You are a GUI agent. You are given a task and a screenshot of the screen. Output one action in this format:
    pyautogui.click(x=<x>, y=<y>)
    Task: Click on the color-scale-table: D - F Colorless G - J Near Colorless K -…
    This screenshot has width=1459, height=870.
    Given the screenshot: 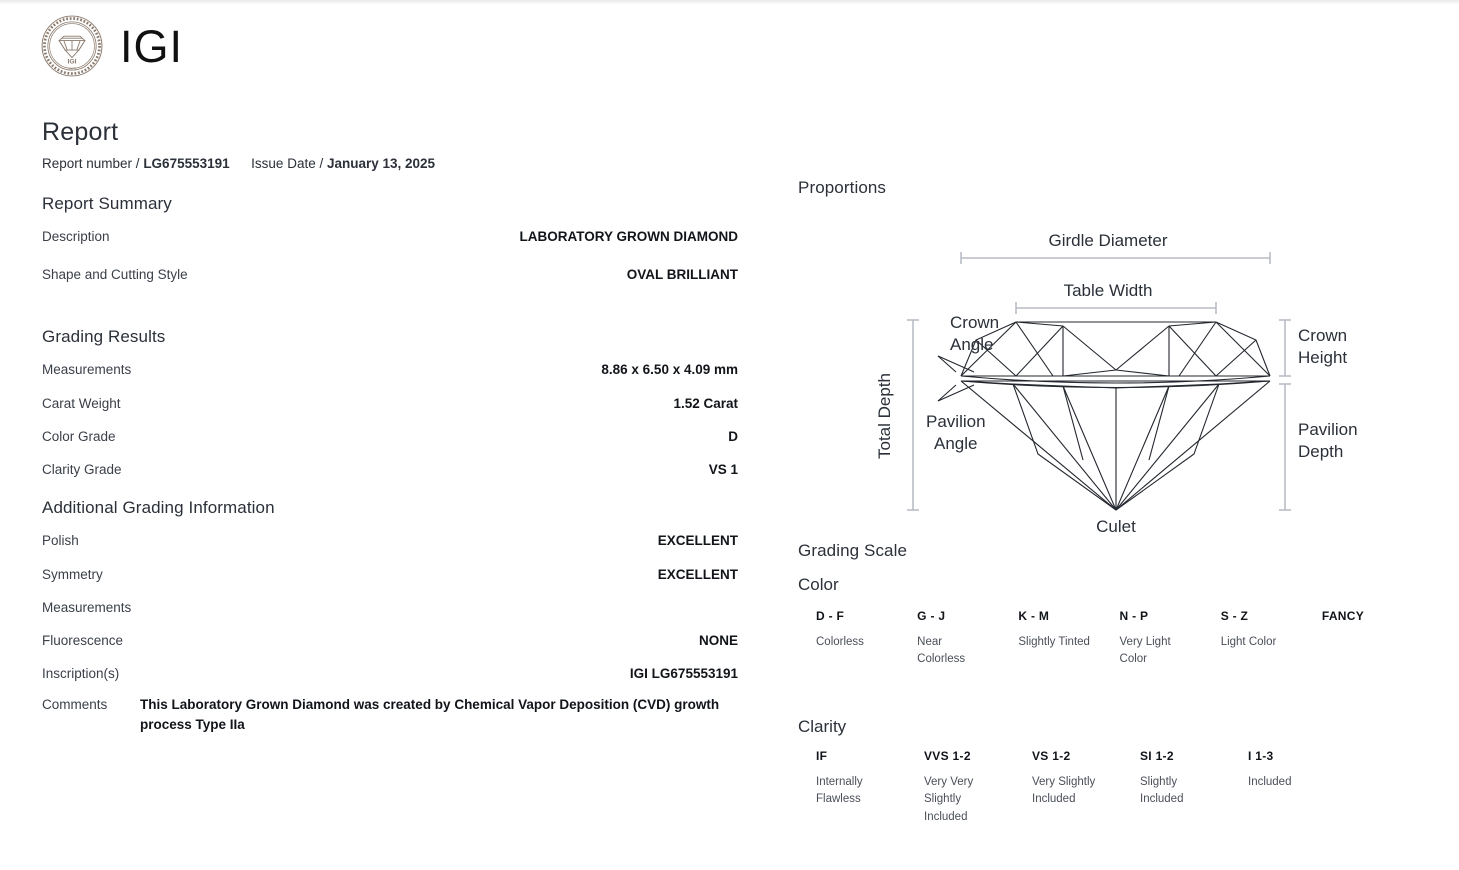 What is the action you would take?
    pyautogui.click(x=1119, y=639)
    